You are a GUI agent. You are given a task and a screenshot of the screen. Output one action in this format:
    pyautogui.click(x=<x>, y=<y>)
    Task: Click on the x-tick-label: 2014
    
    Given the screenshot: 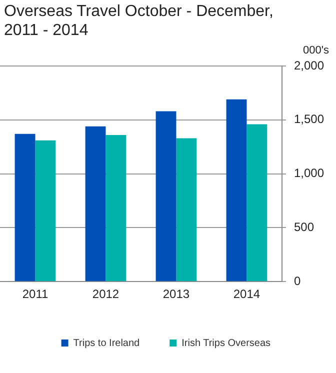 What is the action you would take?
    pyautogui.click(x=246, y=294)
    